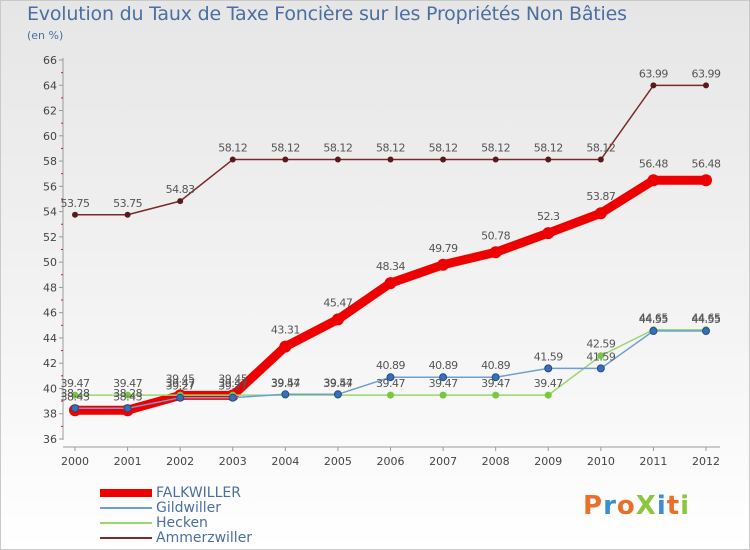  Describe the element at coordinates (706, 73) in the screenshot. I see `data-label-ammerzwiller: 63.99` at that location.